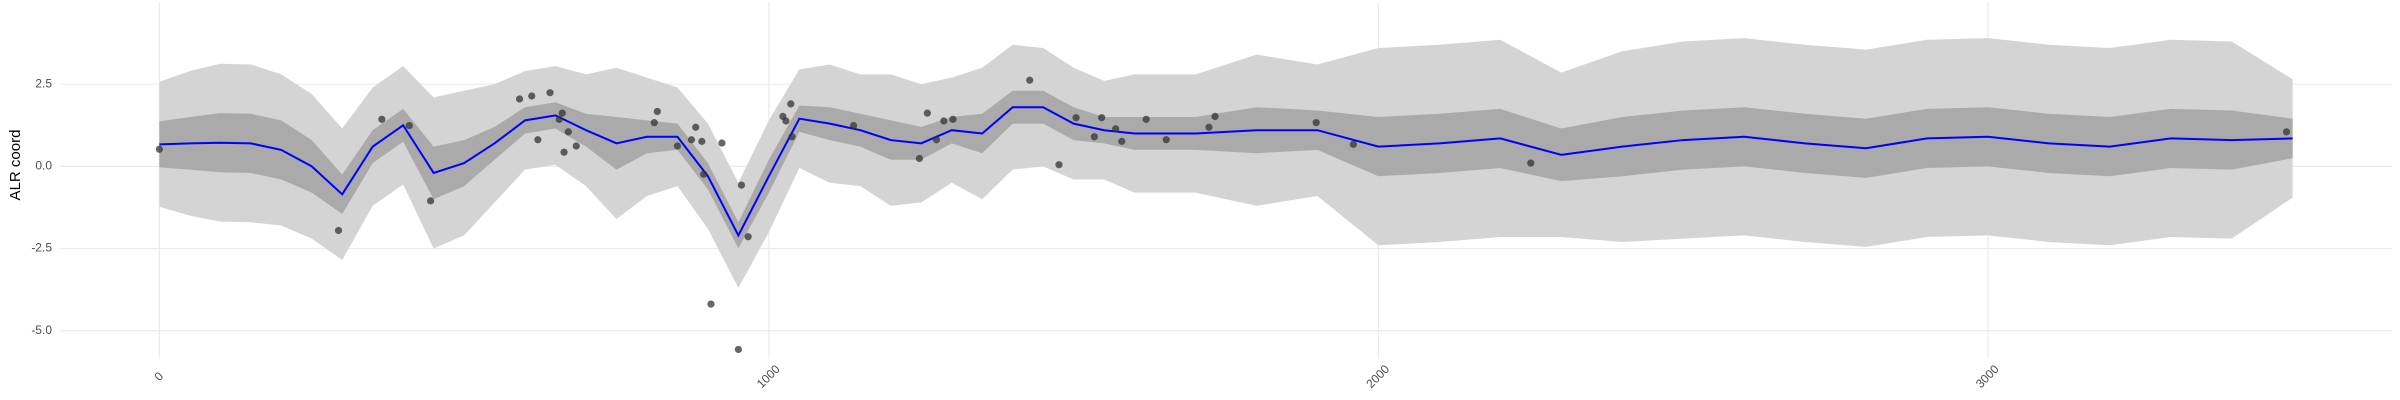 This screenshot has width=2400, height=400. What do you see at coordinates (43, 83) in the screenshot?
I see `y-tick-label: 2.5` at bounding box center [43, 83].